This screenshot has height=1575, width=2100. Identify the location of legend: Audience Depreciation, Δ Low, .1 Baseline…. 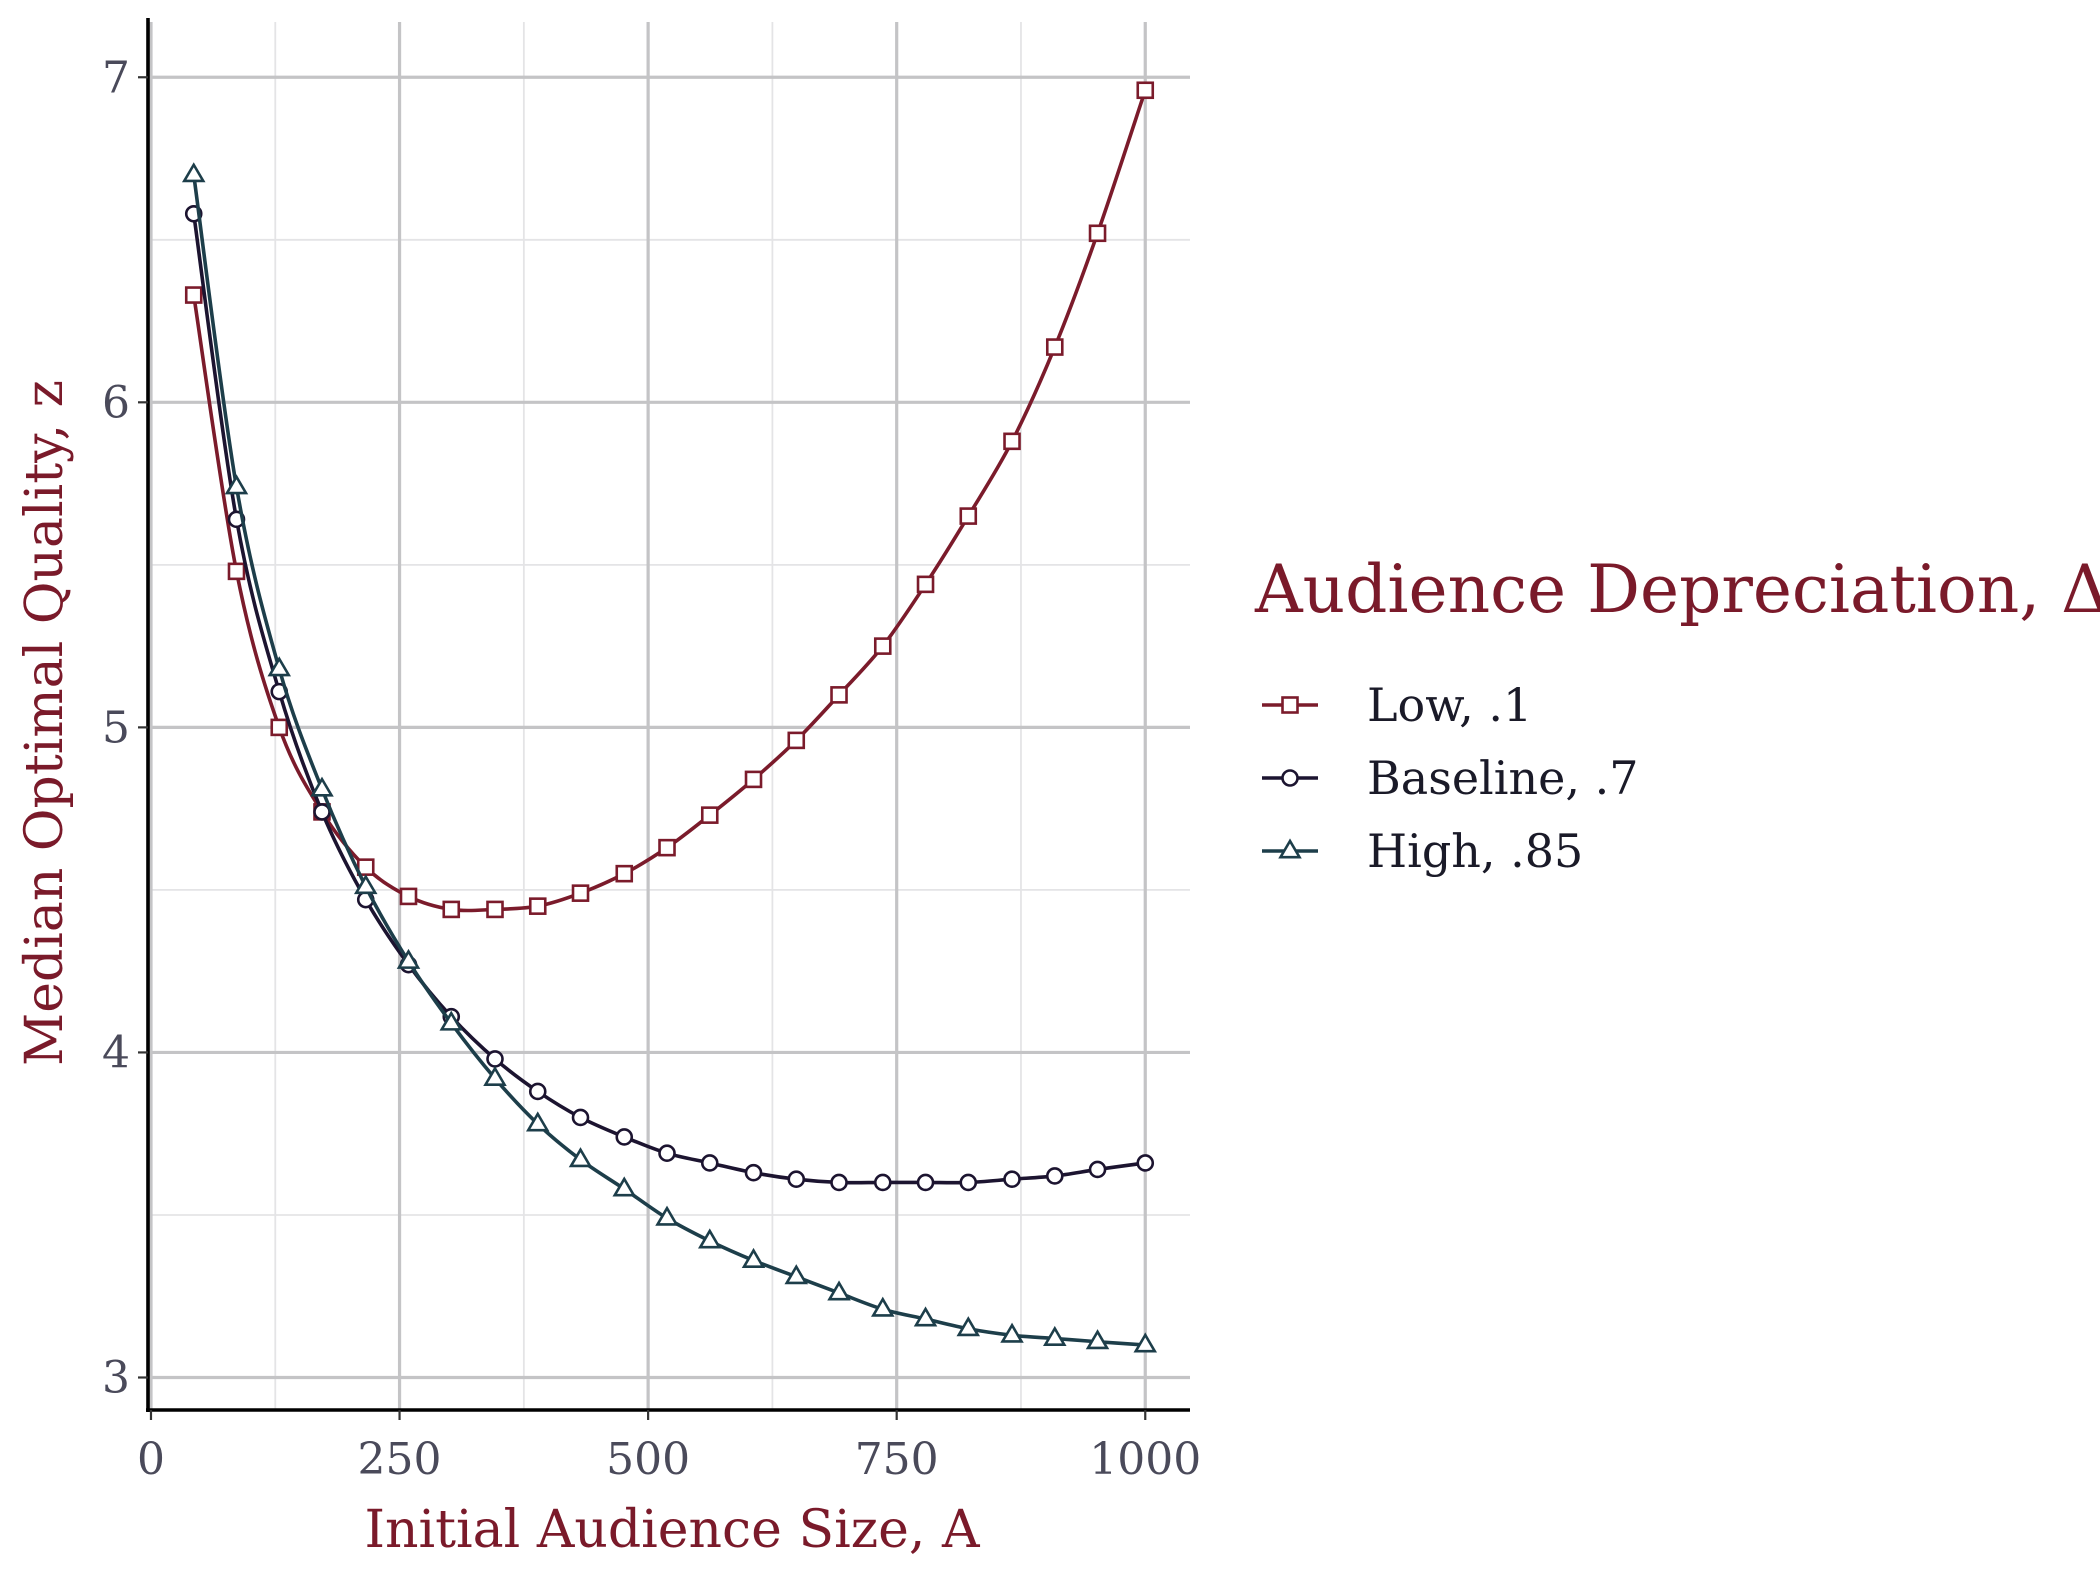
(1677, 714).